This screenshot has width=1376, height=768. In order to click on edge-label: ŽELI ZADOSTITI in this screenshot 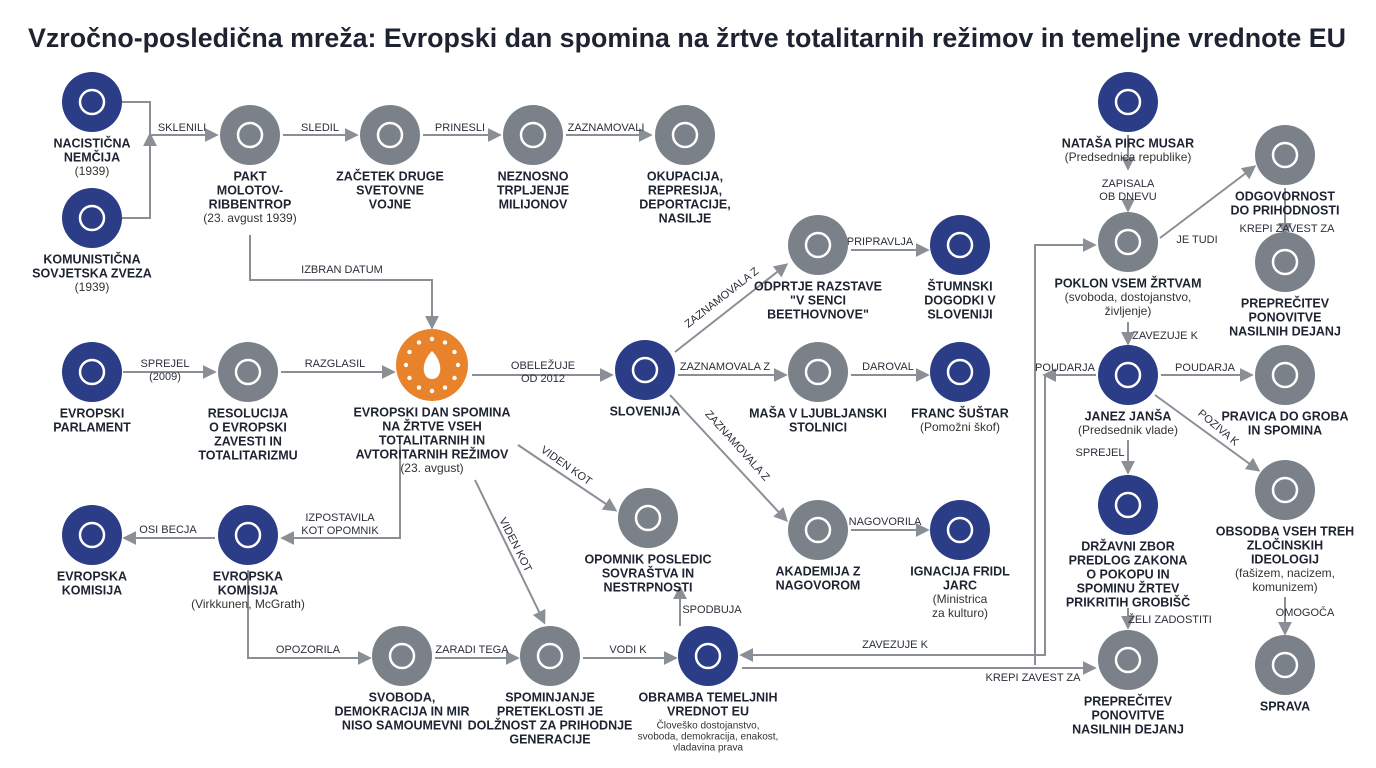, I will do `click(1170, 619)`.